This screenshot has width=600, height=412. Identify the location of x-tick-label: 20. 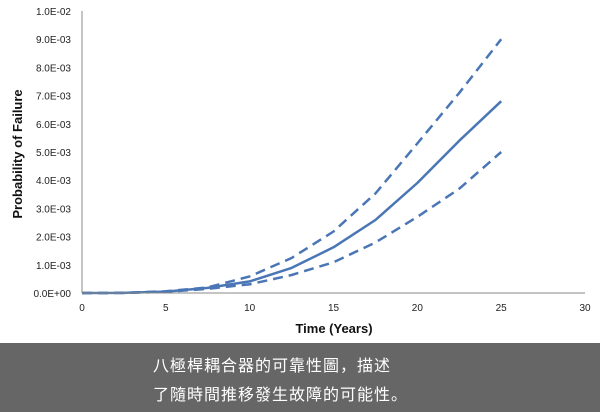
(418, 308).